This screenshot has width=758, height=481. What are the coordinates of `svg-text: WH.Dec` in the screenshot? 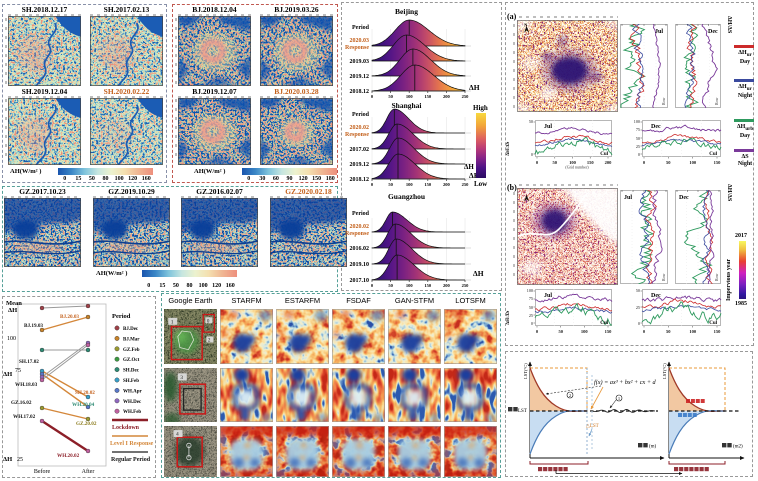 It's located at (132, 402).